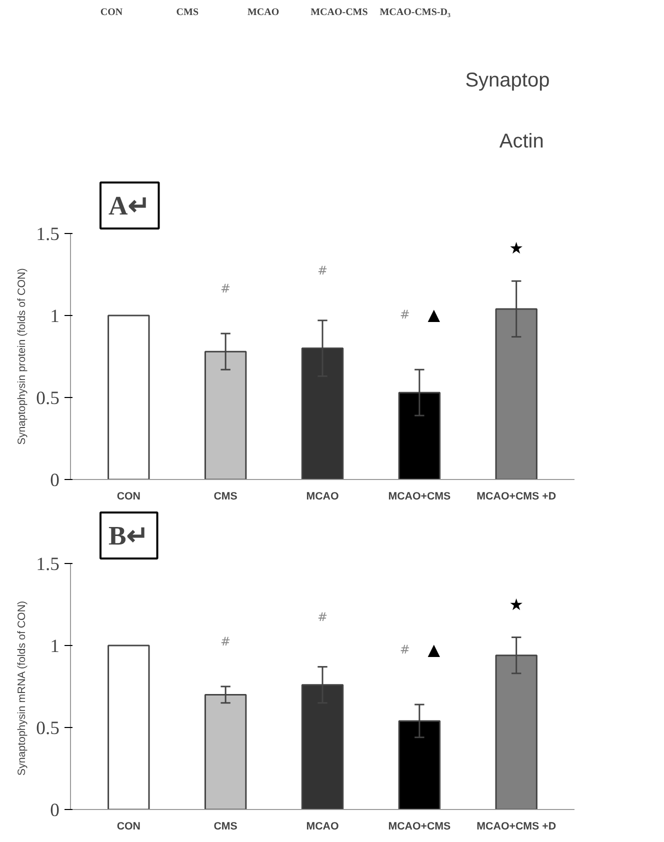 This screenshot has height=842, width=664. I want to click on y-axis-title: Synaptophysin mRNA (folds of CON), so click(22, 688).